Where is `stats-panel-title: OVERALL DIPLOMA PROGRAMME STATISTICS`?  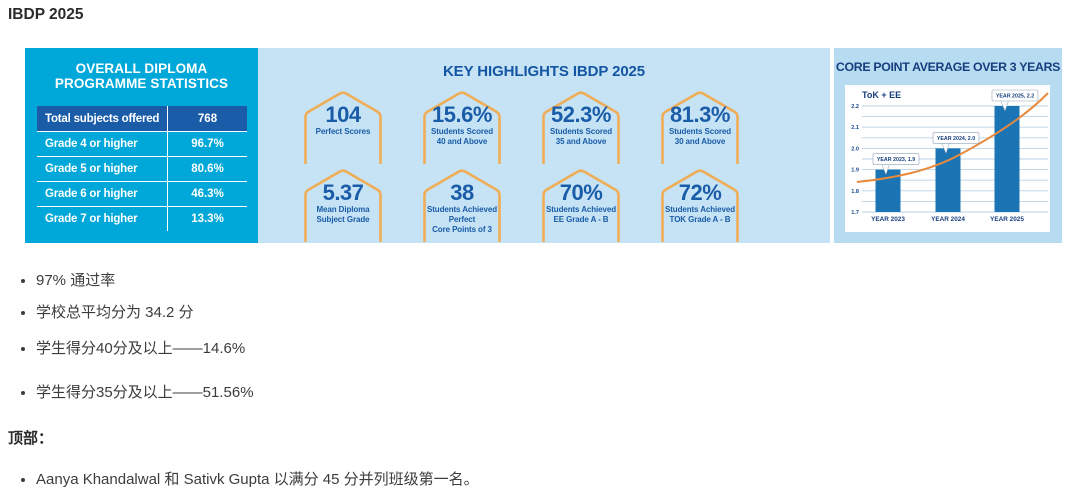 stats-panel-title: OVERALL DIPLOMA PROGRAMME STATISTICS is located at coordinates (141, 76).